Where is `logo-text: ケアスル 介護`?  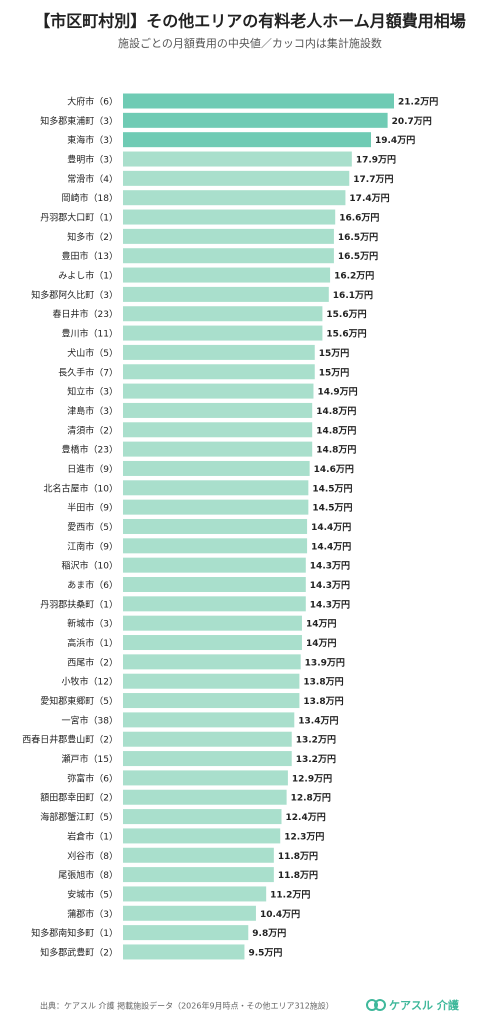
logo-text: ケアスル 介護 is located at coordinates (424, 1005).